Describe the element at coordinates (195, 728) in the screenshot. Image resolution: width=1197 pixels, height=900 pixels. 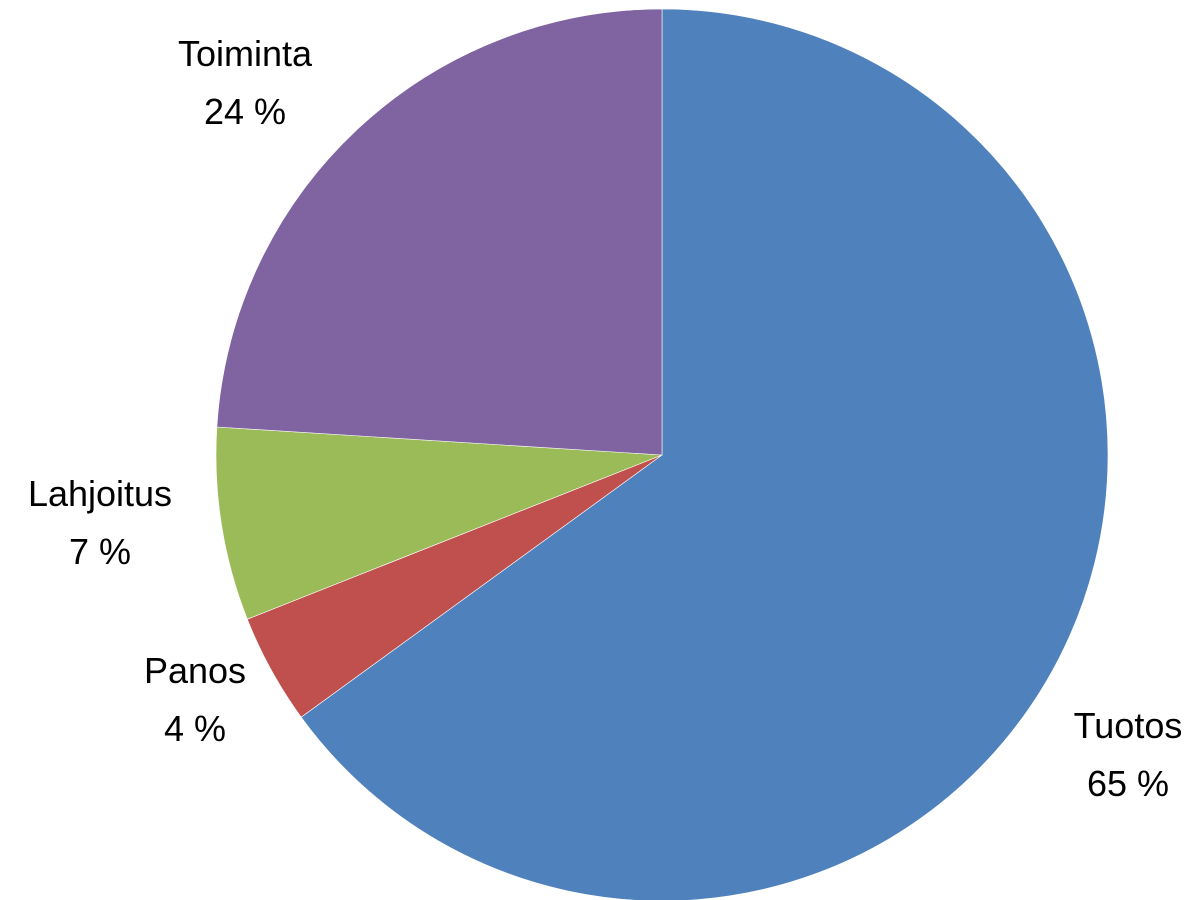
I see `slice-value-panos: 4 %` at that location.